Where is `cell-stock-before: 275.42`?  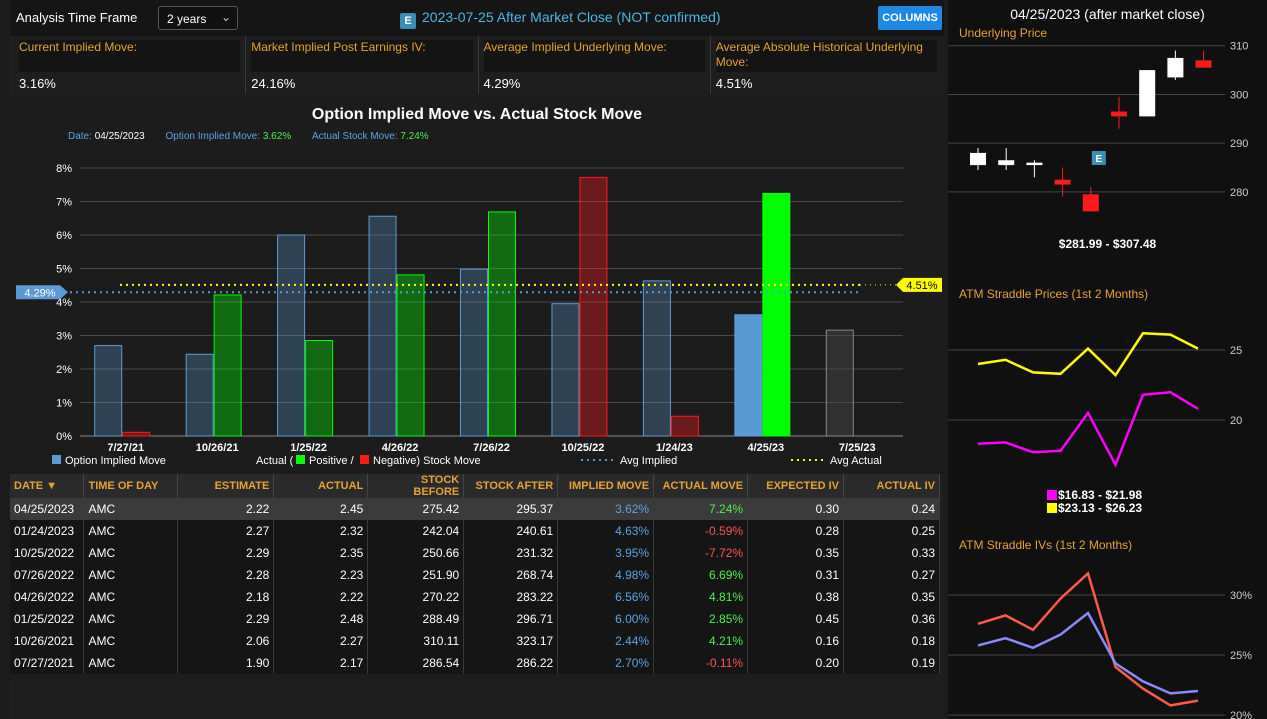 cell-stock-before: 275.42 is located at coordinates (416, 509).